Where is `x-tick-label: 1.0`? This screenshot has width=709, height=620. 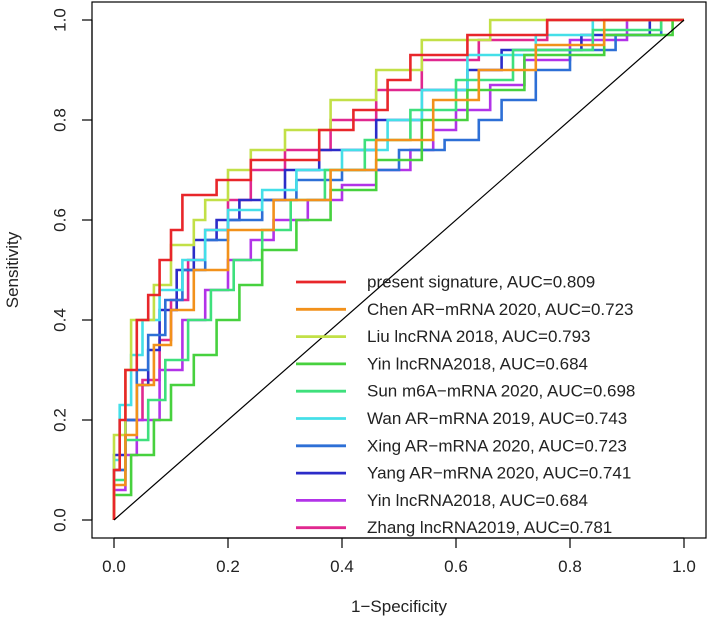
x-tick-label: 1.0 is located at coordinates (684, 566).